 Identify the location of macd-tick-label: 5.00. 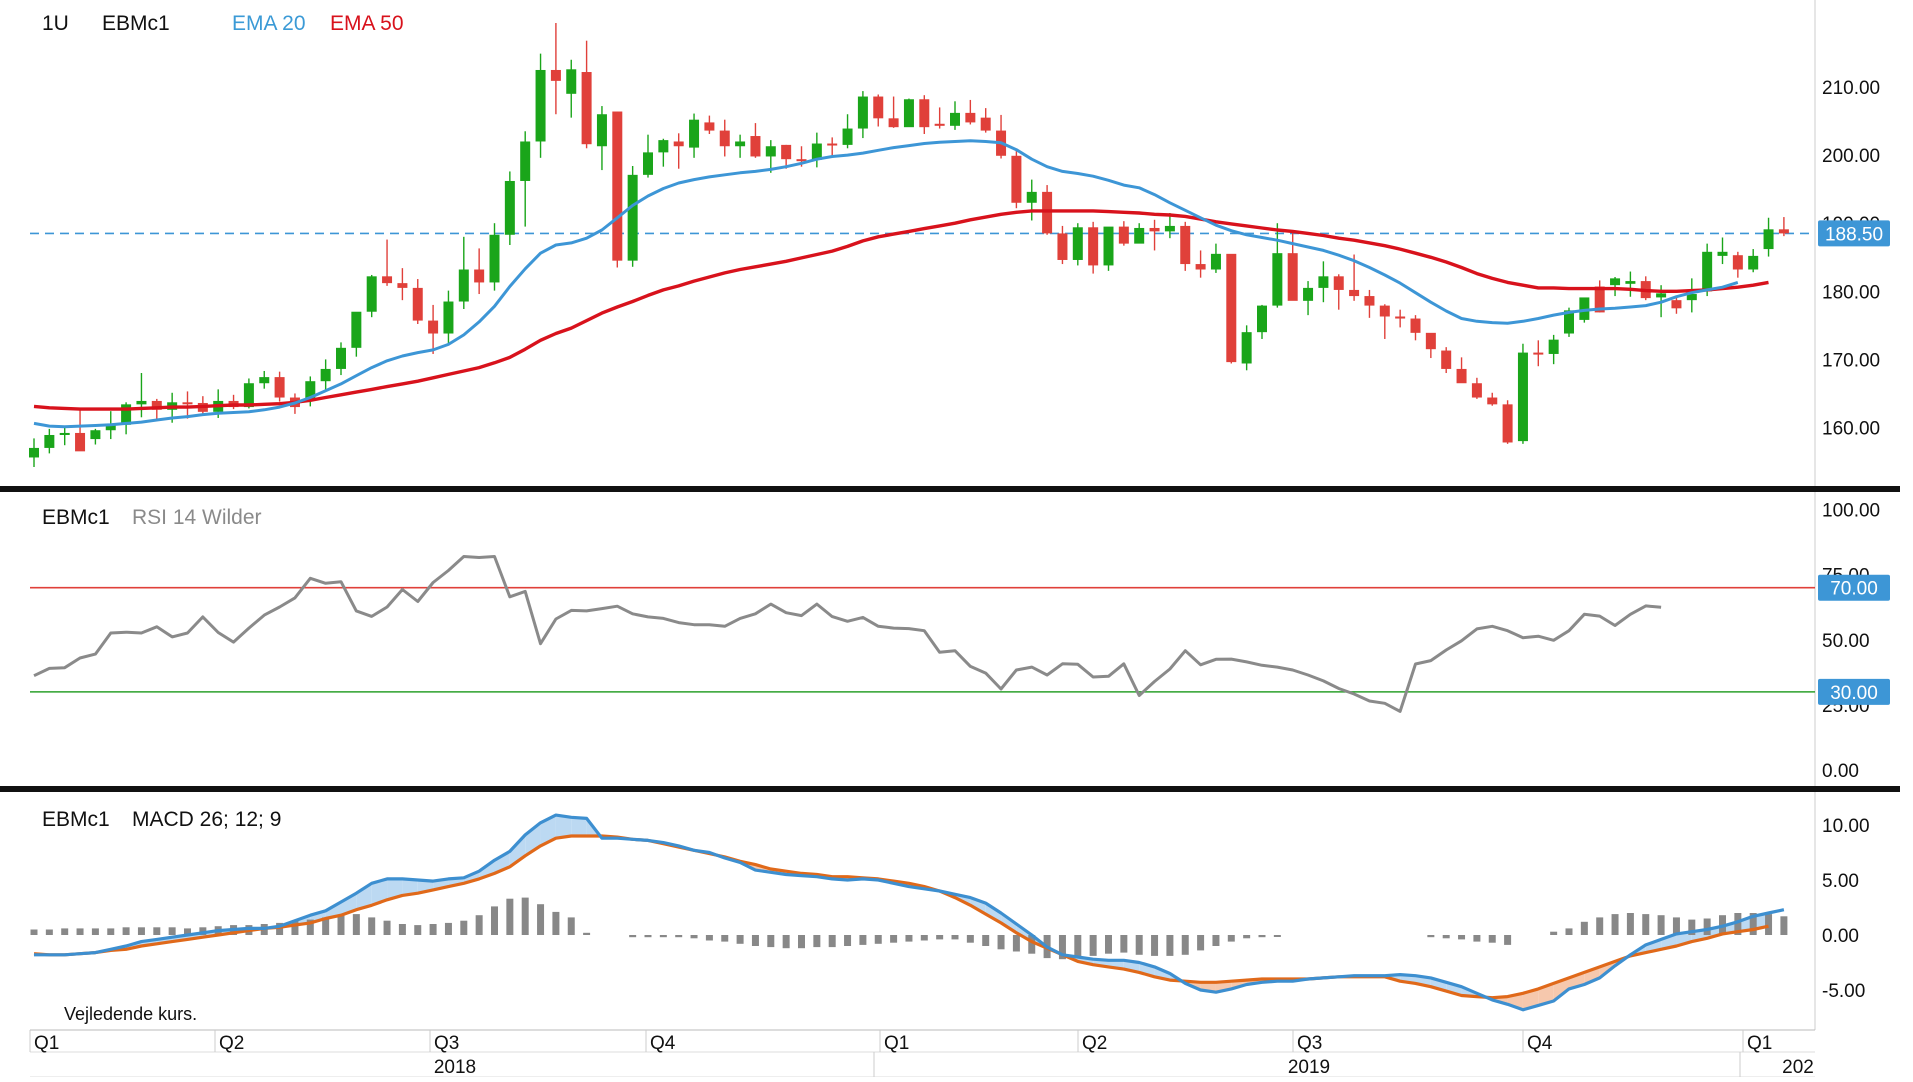
(1840, 881).